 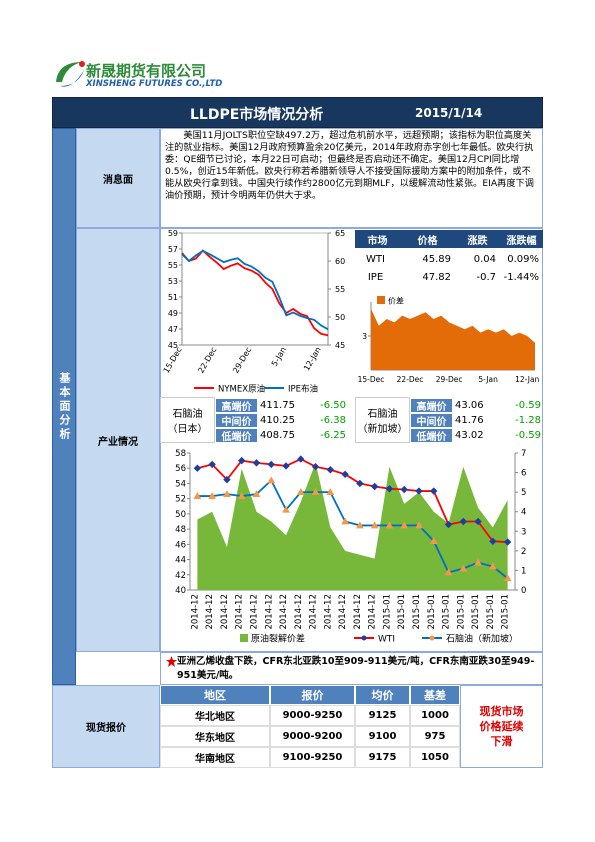 I want to click on y-tick-label: 48, so click(x=180, y=530).